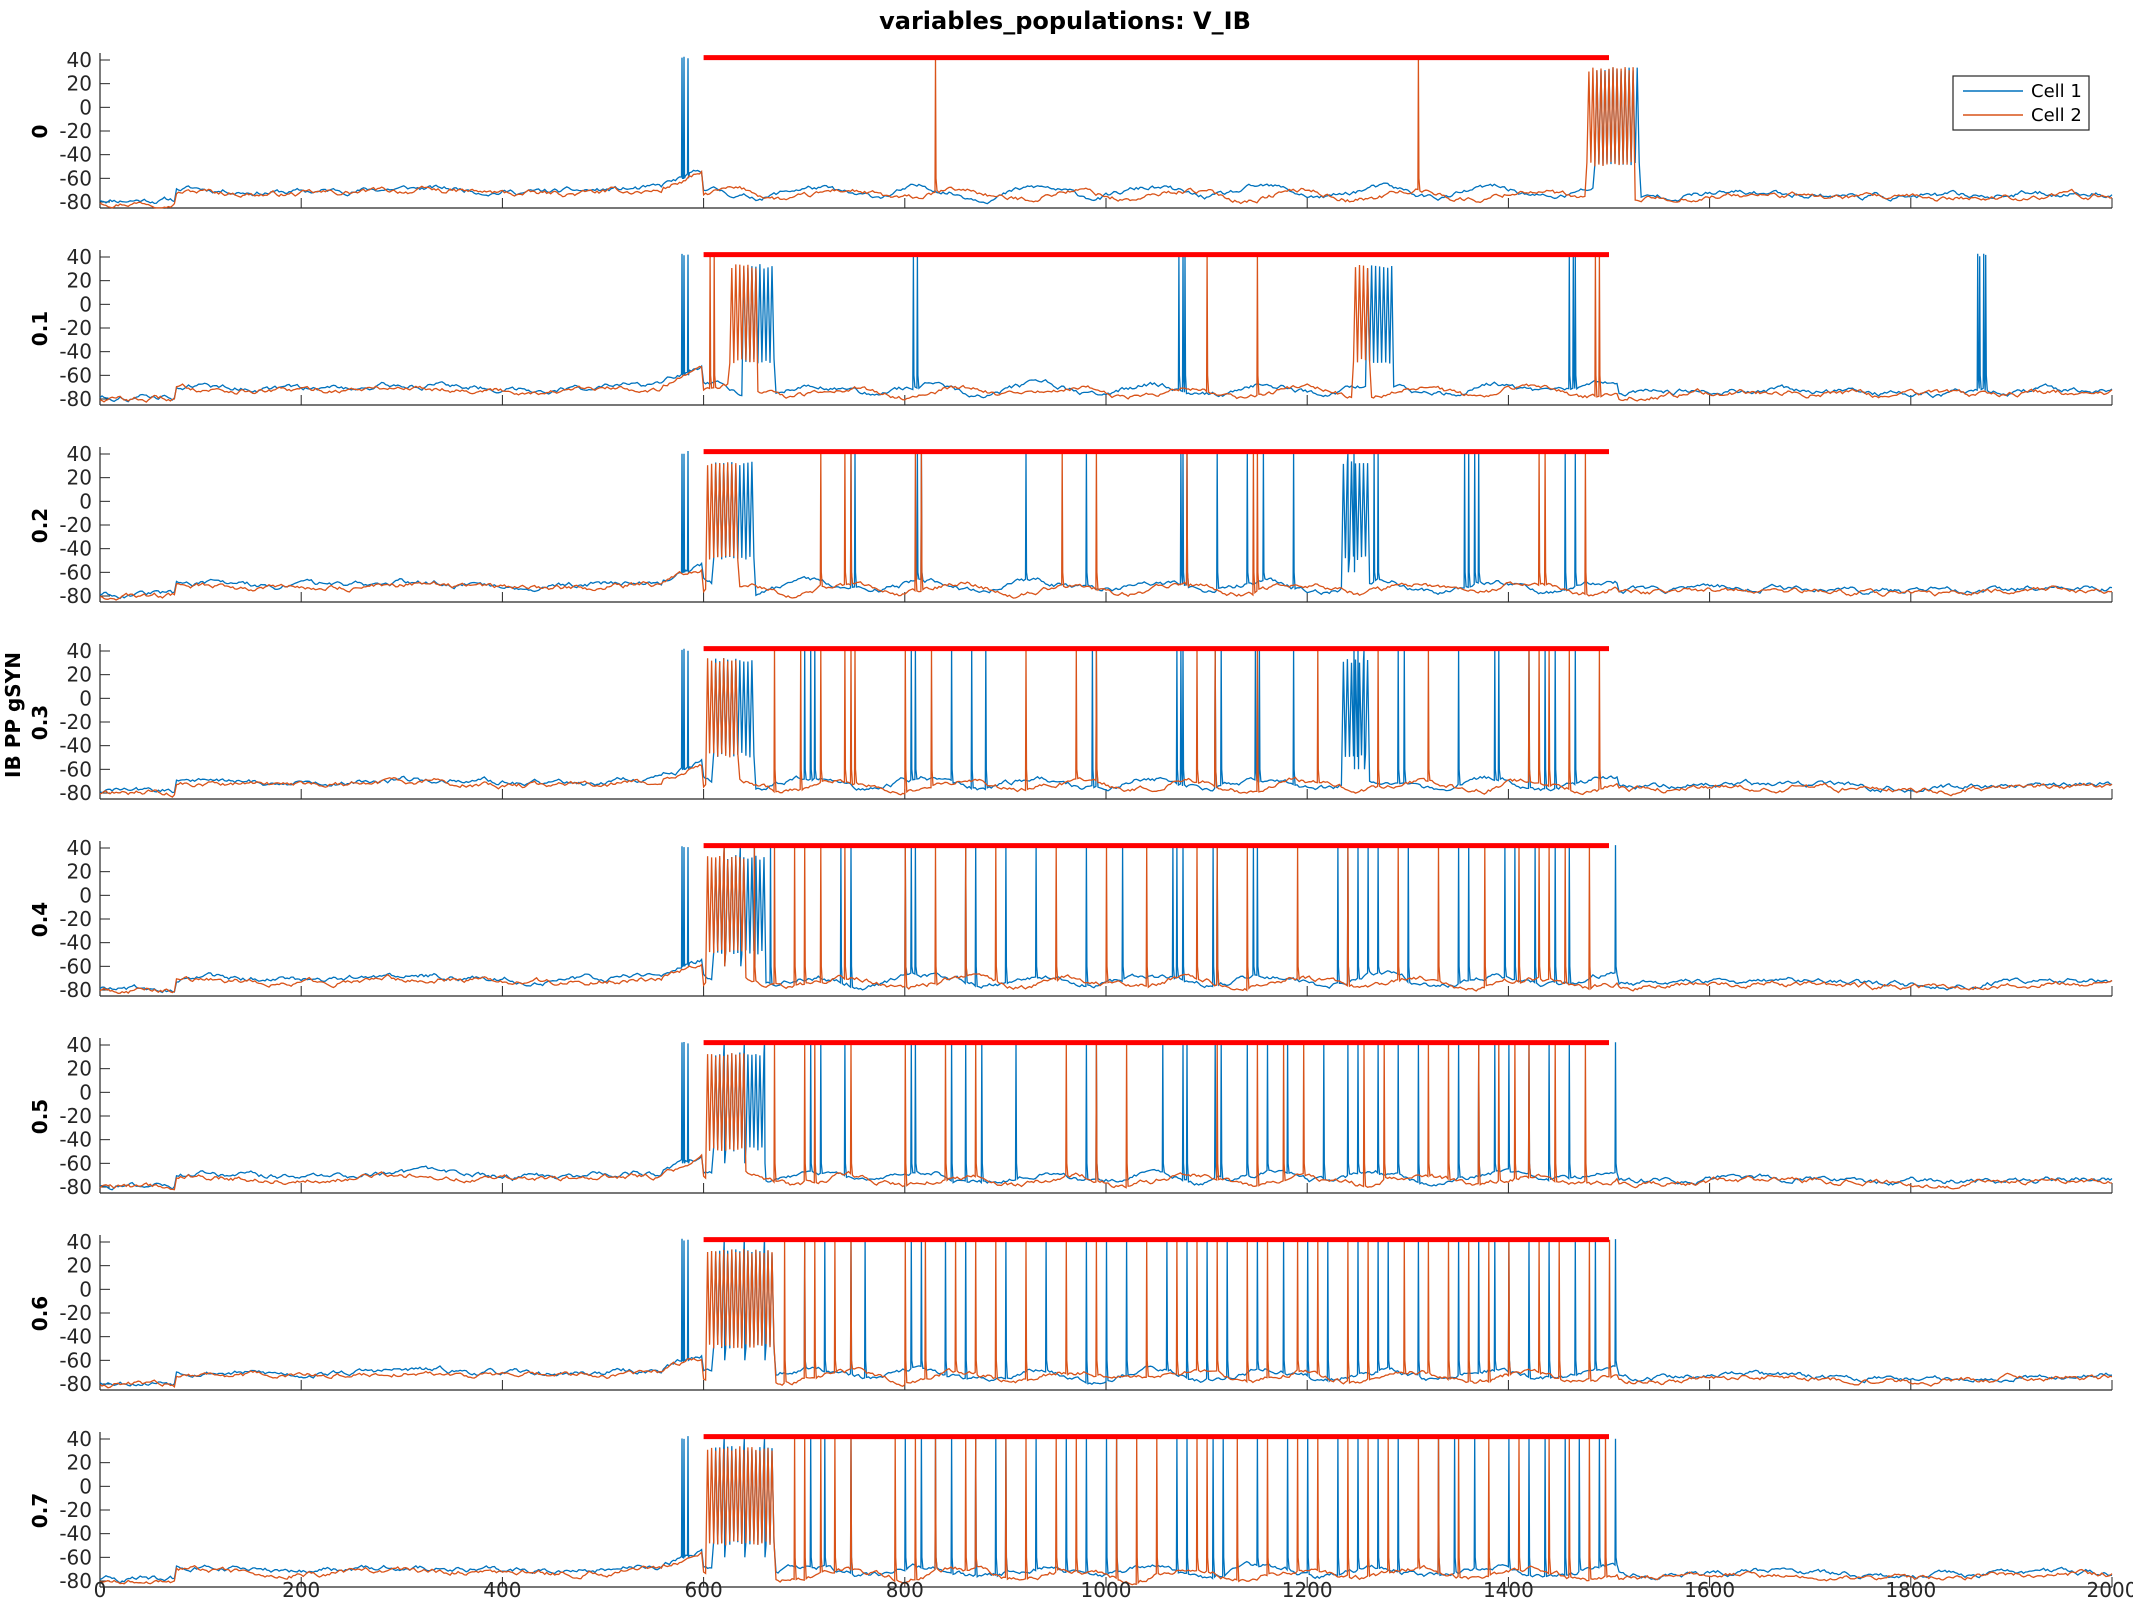 The height and width of the screenshot is (1600, 2133). Describe the element at coordinates (40, 1510) in the screenshot. I see `panel-label: 0.7` at that location.